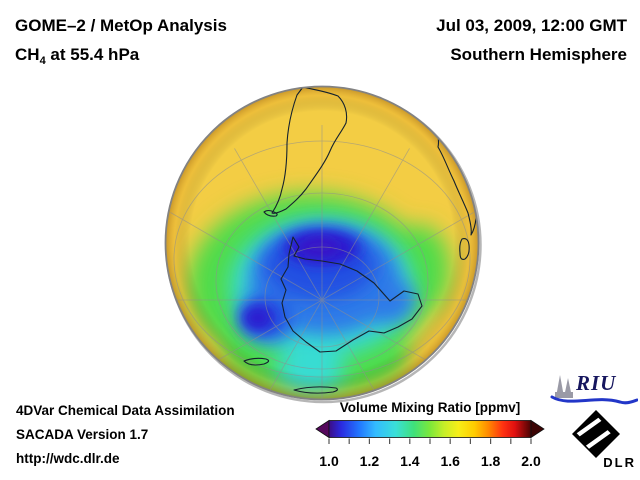  What do you see at coordinates (531, 25) in the screenshot?
I see `timestamp-label: Jul 03, 2009, 12:00 GMT` at bounding box center [531, 25].